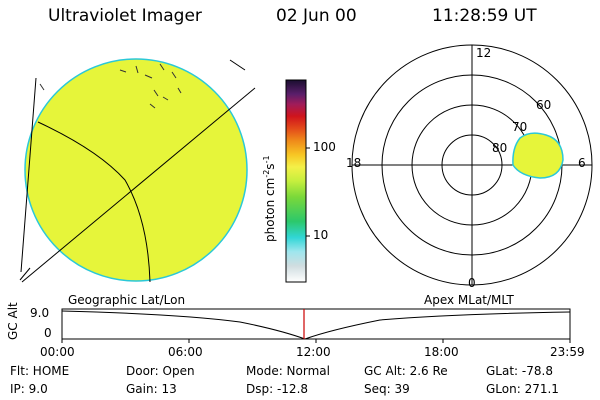  Describe the element at coordinates (354, 163) in the screenshot. I see `mlt-18-label: 18` at that location.